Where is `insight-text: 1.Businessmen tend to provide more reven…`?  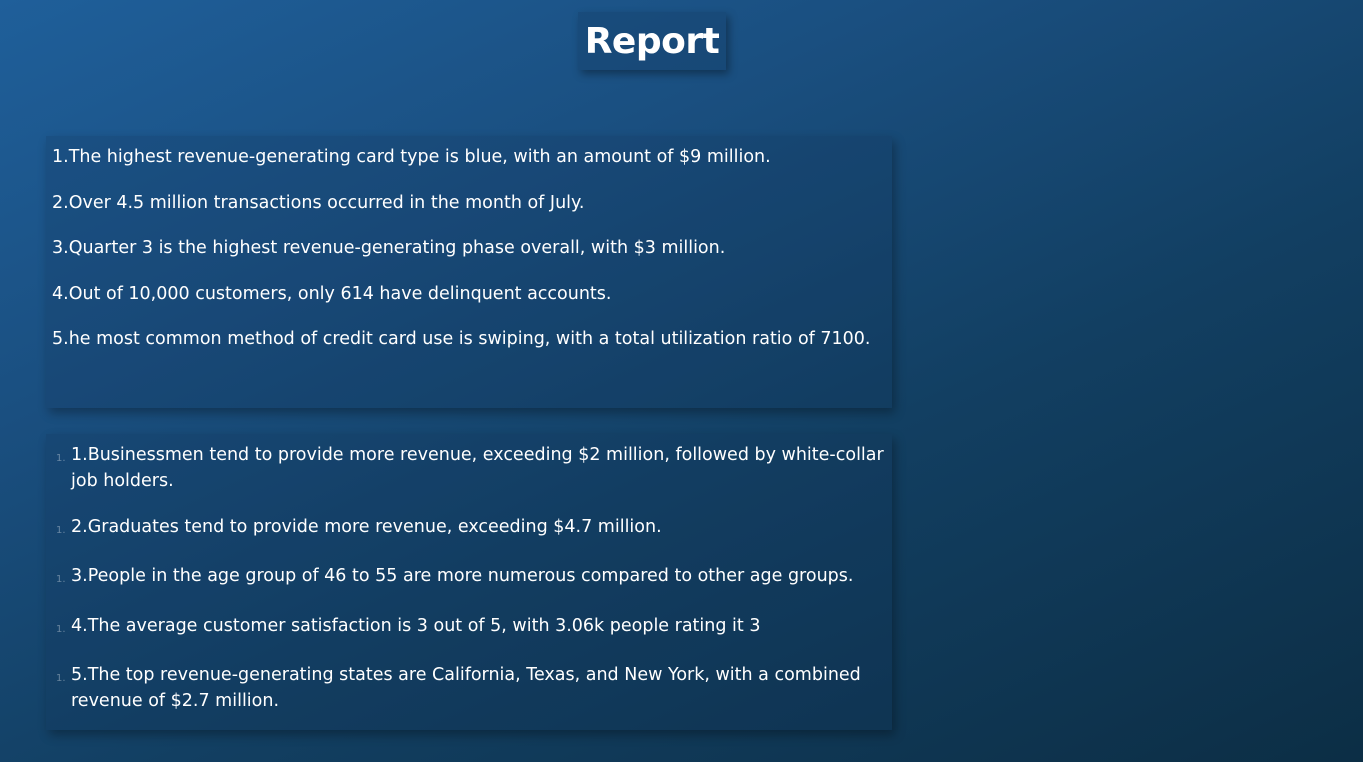
insight-text: 1.Businessmen tend to provide more reven… is located at coordinates (477, 468).